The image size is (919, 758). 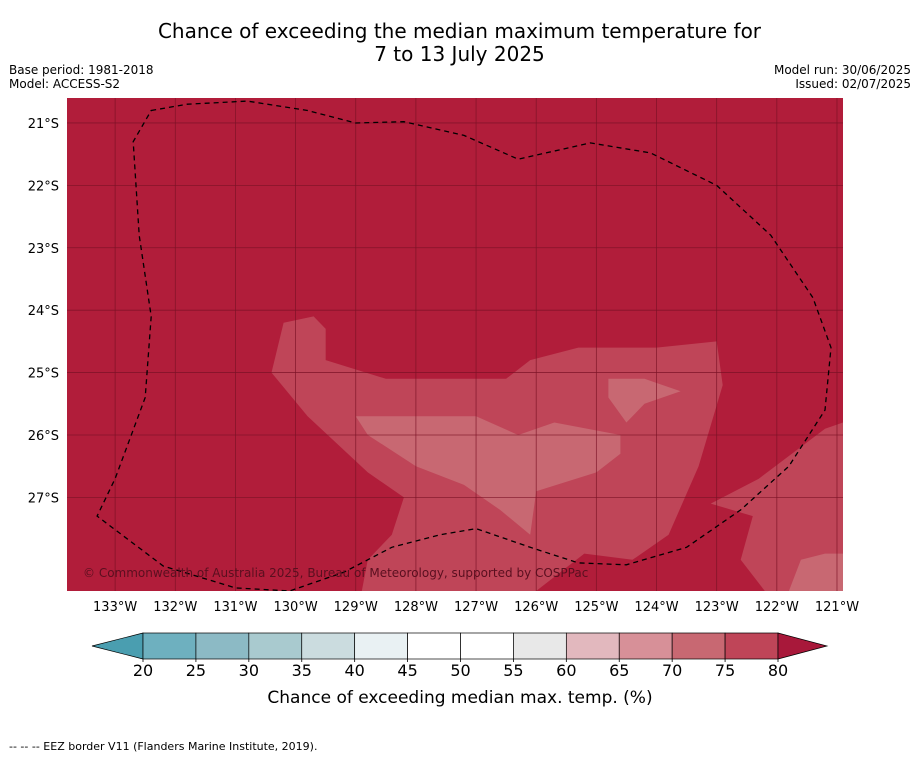 What do you see at coordinates (43, 186) in the screenshot?
I see `lat-tick-label-1: 22°S` at bounding box center [43, 186].